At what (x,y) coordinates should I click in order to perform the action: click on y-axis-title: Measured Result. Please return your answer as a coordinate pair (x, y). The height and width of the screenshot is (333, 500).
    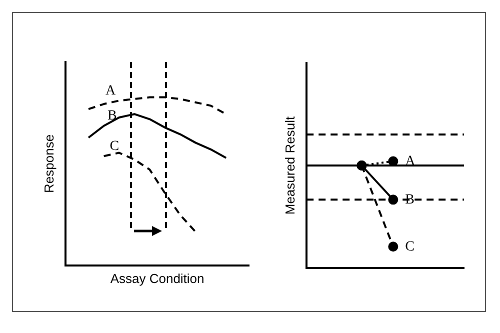
    Looking at the image, I should click on (290, 165).